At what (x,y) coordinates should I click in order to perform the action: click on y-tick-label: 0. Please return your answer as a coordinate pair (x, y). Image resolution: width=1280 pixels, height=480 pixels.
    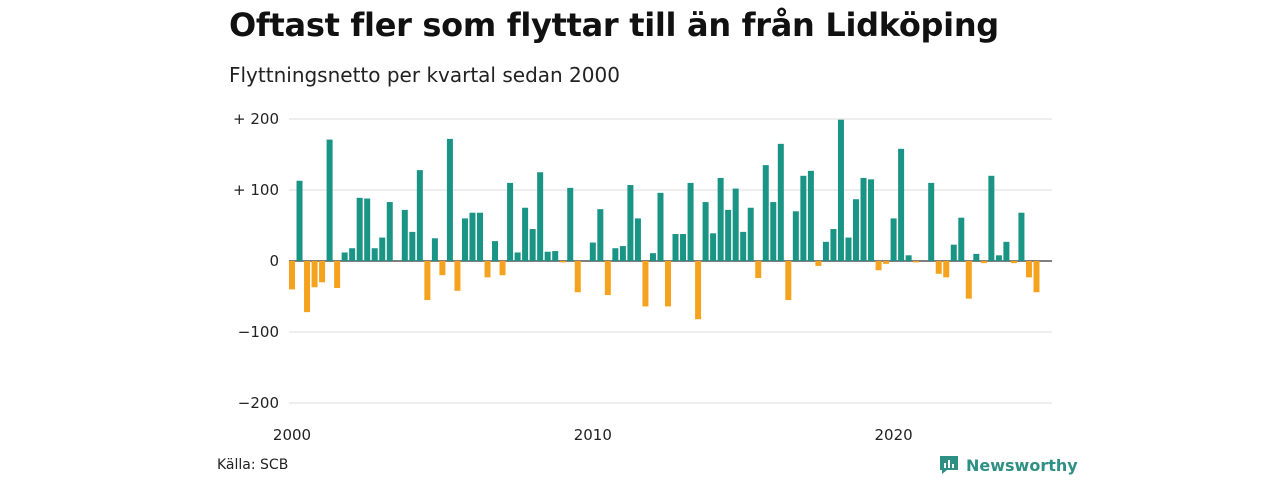
    Looking at the image, I should click on (274, 261).